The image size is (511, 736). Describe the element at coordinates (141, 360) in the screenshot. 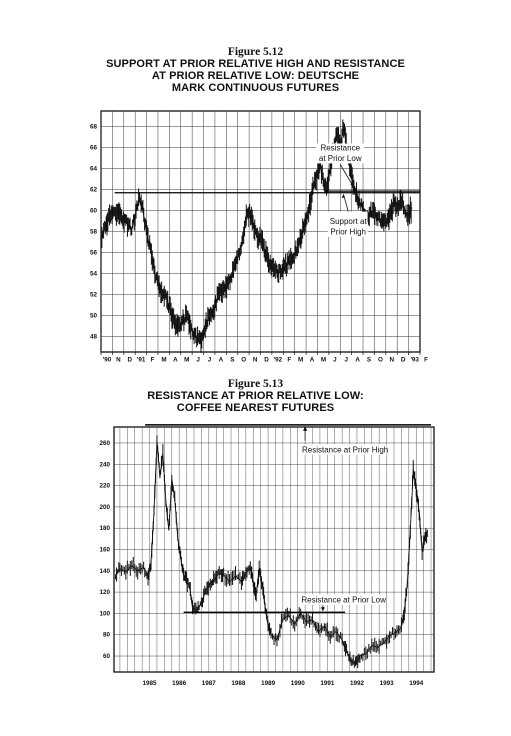

I see `x-tick-label: '91` at that location.